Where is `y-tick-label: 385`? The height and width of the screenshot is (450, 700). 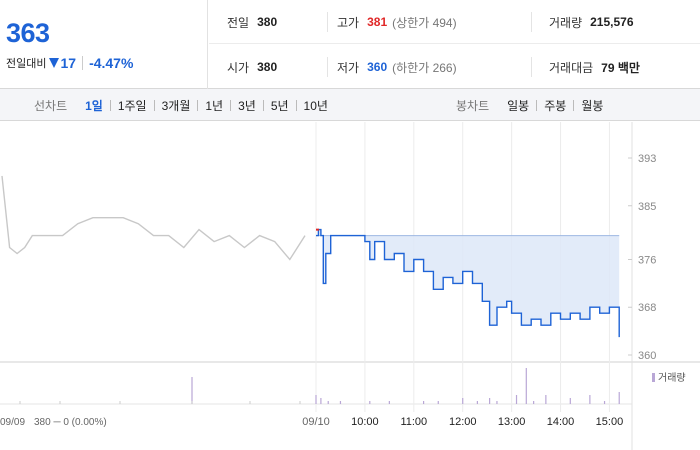 y-tick-label: 385 is located at coordinates (647, 207).